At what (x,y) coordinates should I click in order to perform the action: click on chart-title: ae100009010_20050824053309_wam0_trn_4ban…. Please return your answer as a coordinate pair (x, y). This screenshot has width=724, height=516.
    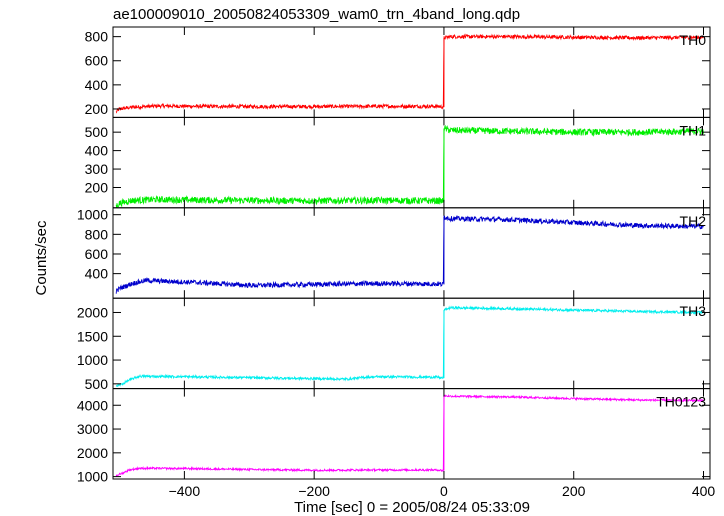
    Looking at the image, I should click on (316, 14).